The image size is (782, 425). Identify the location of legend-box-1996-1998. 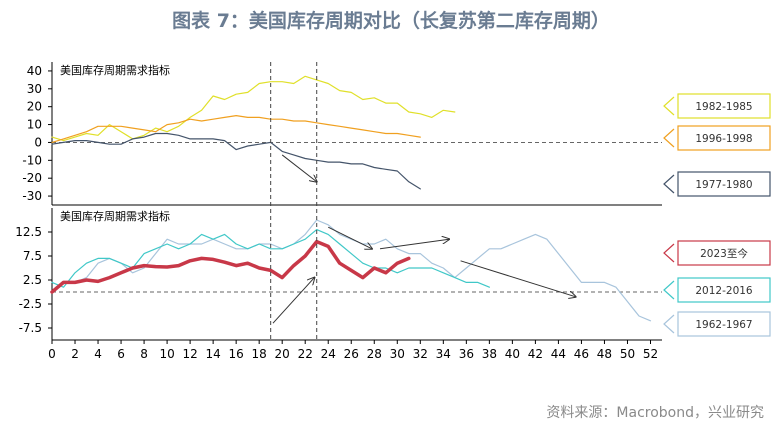
(724, 138).